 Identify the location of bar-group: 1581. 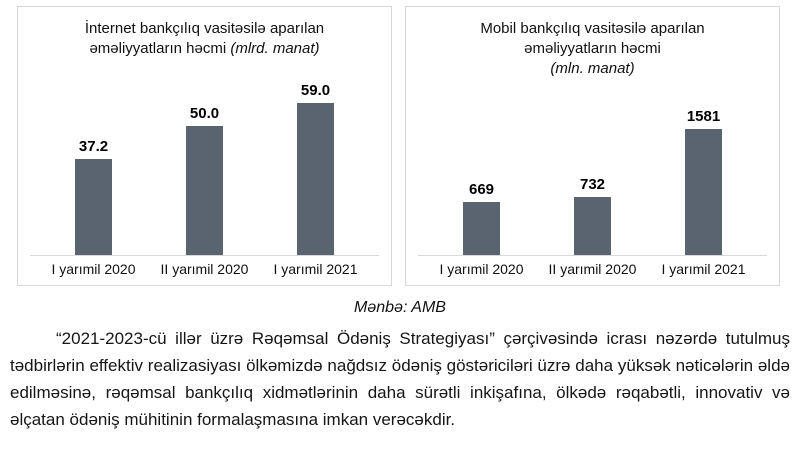
(703, 181).